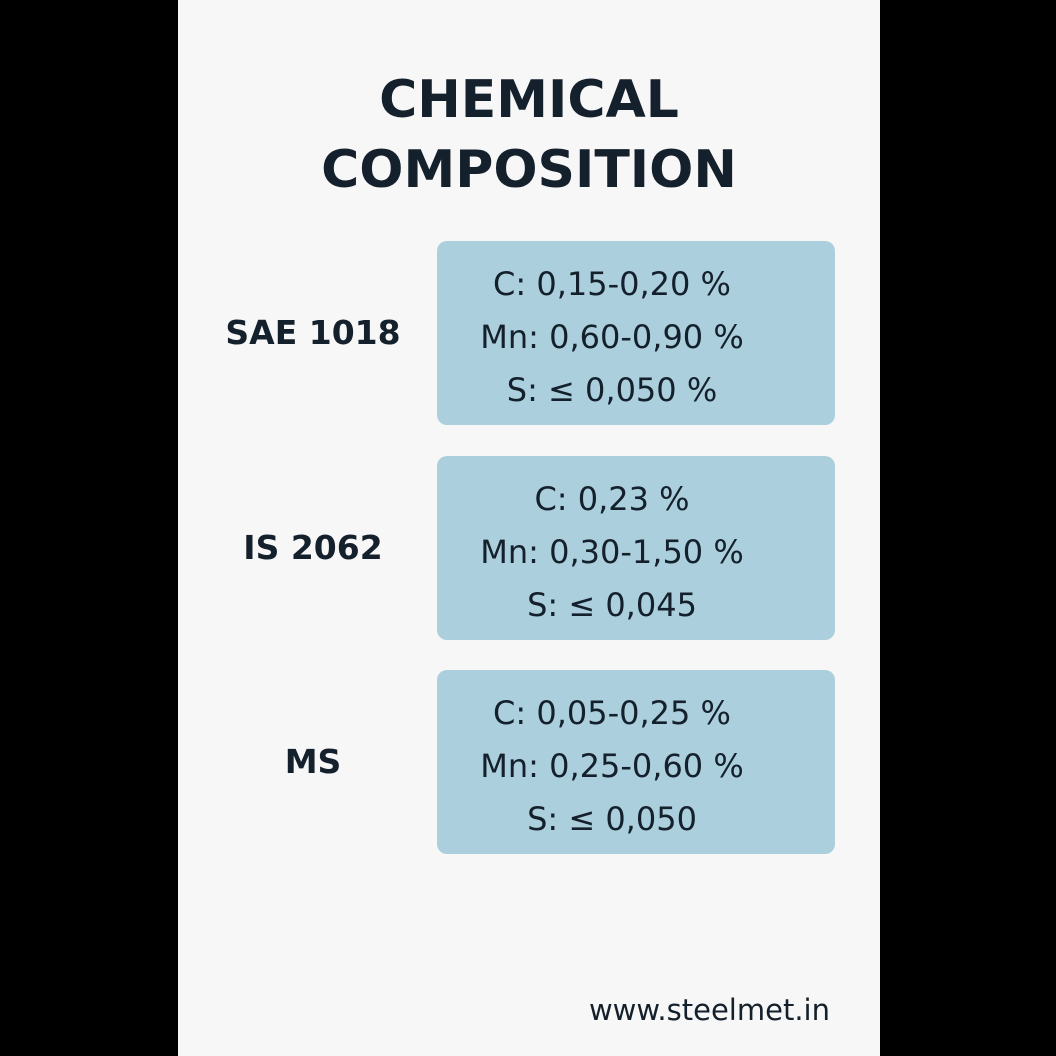 The height and width of the screenshot is (1056, 1056). I want to click on composition-line: C: 0,23 %, so click(612, 499).